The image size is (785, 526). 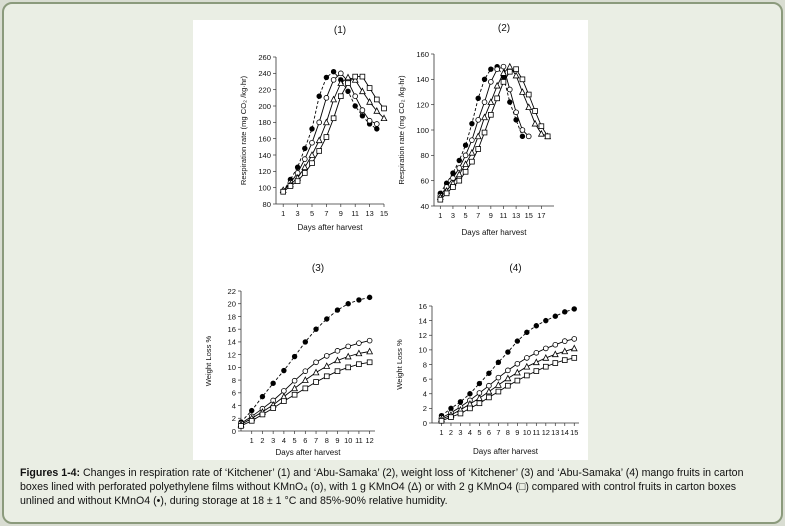 I want to click on y-tick-label: 260, so click(x=264, y=57).